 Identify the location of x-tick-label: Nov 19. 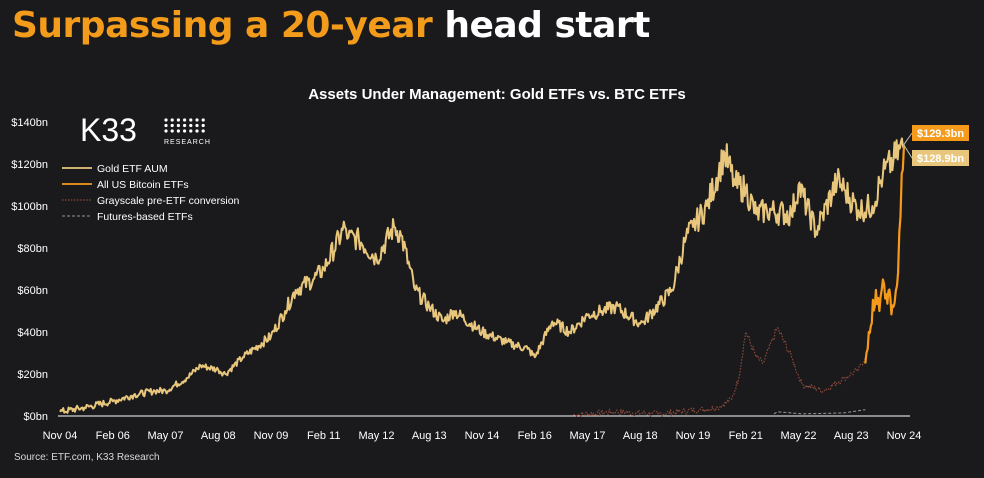
(693, 436).